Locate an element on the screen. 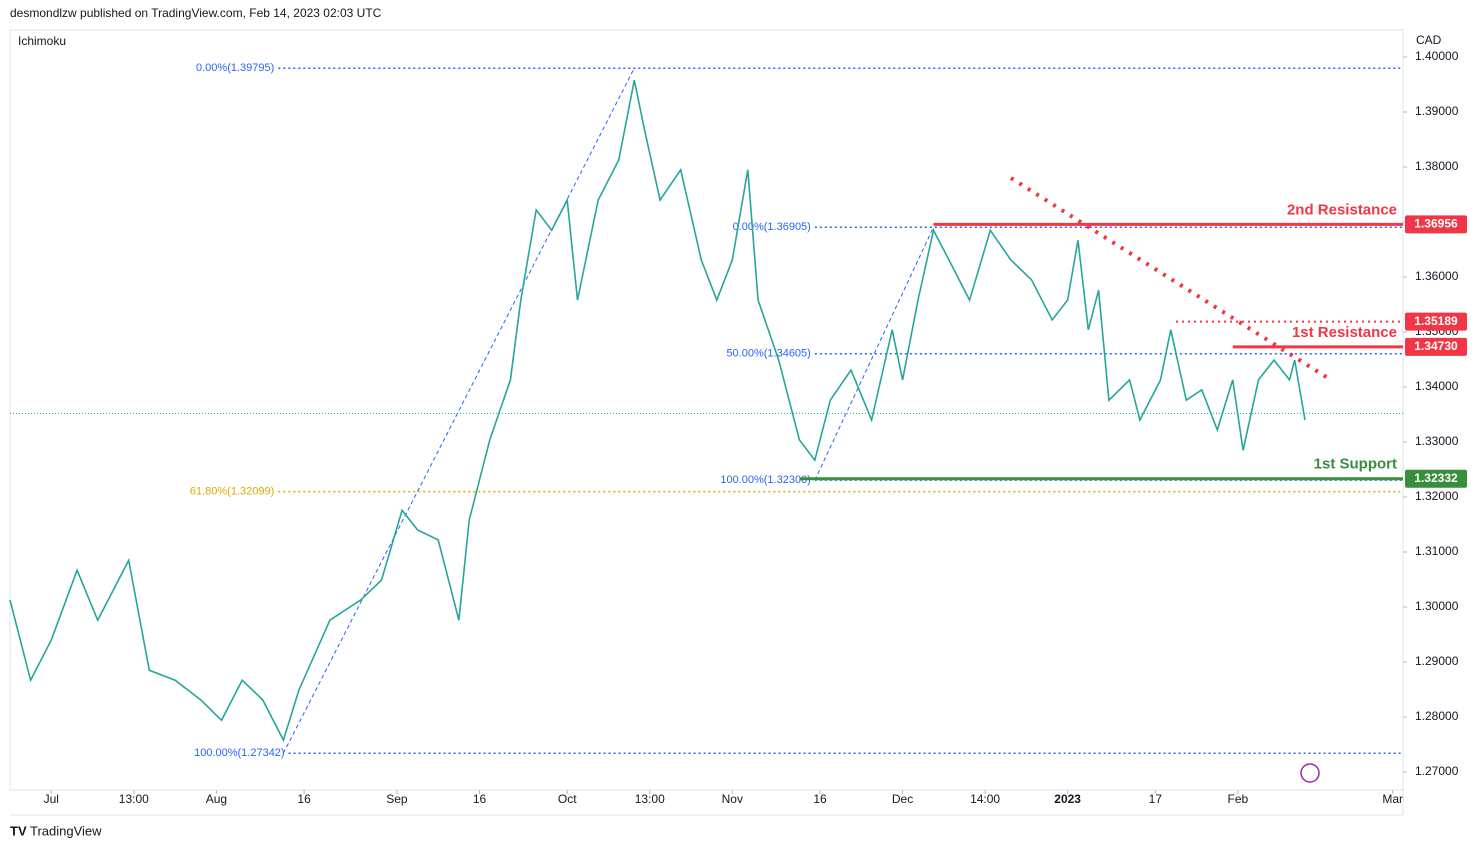 The width and height of the screenshot is (1479, 850). x-tick-label: Feb is located at coordinates (1238, 799).